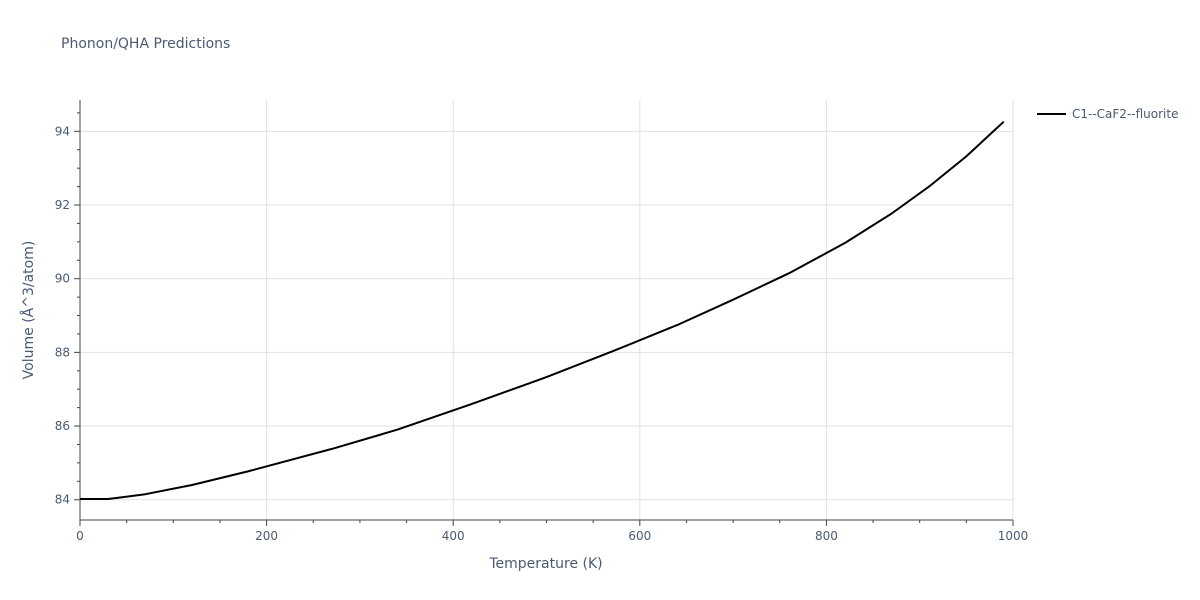  Describe the element at coordinates (62, 279) in the screenshot. I see `y-tick-label: 90` at that location.